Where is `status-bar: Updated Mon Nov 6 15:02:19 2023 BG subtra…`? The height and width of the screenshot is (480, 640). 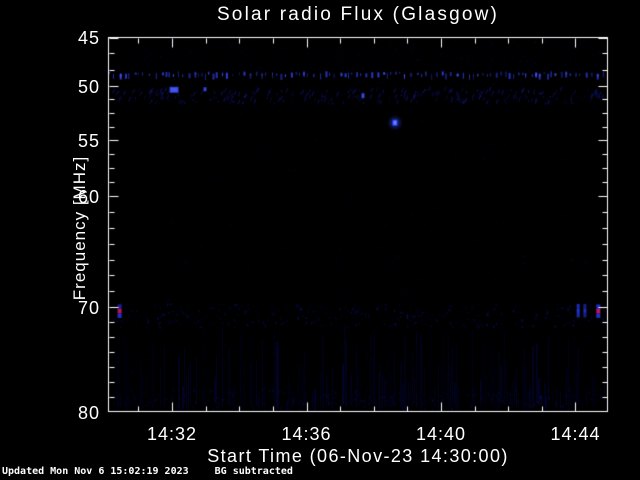 status-bar: Updated Mon Nov 6 15:02:19 2023 BG subtra… is located at coordinates (147, 471).